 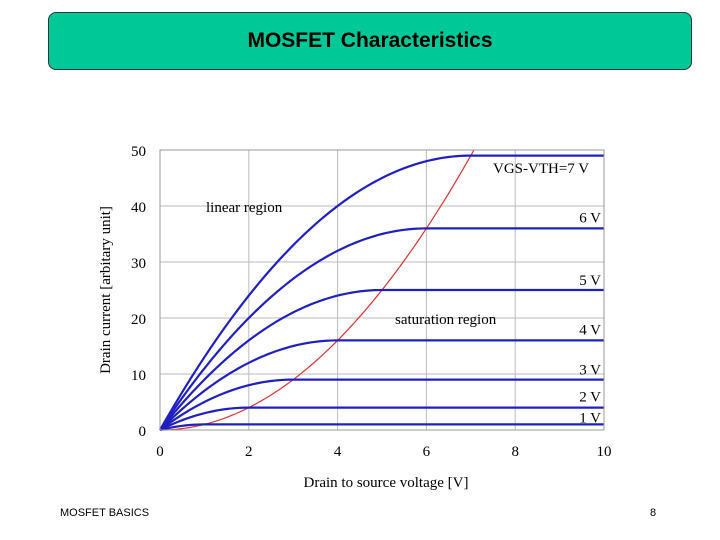 I want to click on iv-curve-2v, so click(x=381, y=418).